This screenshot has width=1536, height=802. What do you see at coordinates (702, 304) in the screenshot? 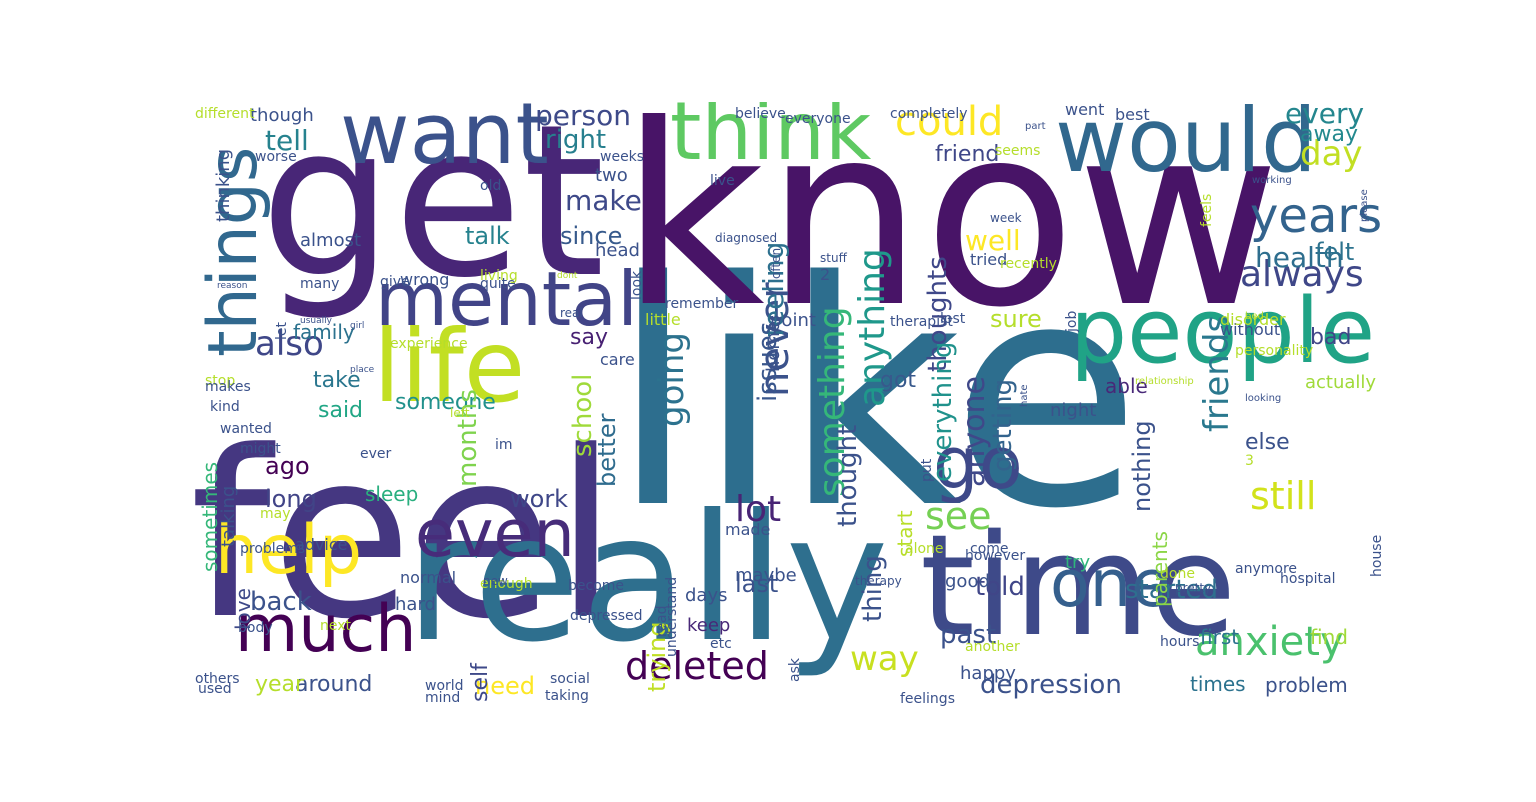
I see `word-remember: remember` at bounding box center [702, 304].